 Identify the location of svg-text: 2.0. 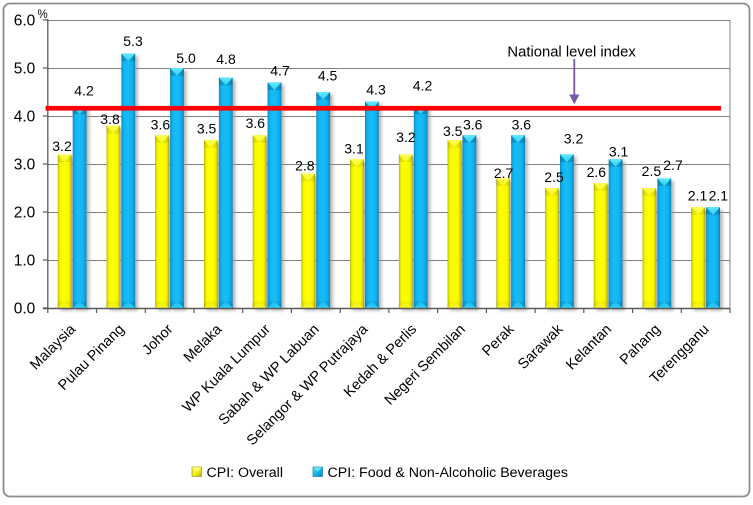
(25, 213).